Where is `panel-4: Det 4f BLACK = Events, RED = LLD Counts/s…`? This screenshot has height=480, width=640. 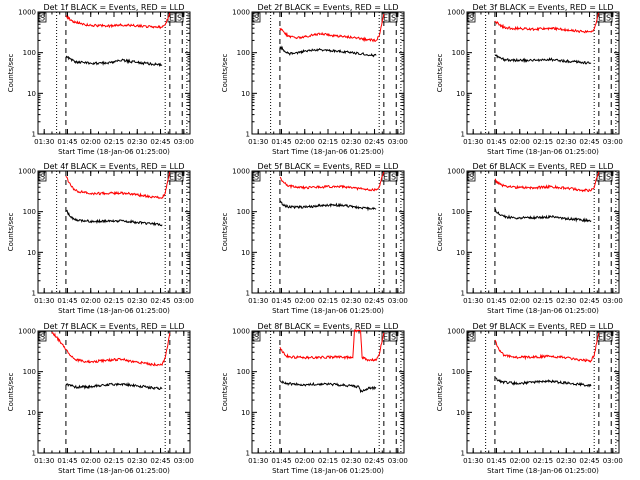 panel-4: Det 4f BLACK = Events, RED = LLD Counts/s… is located at coordinates (100, 238).